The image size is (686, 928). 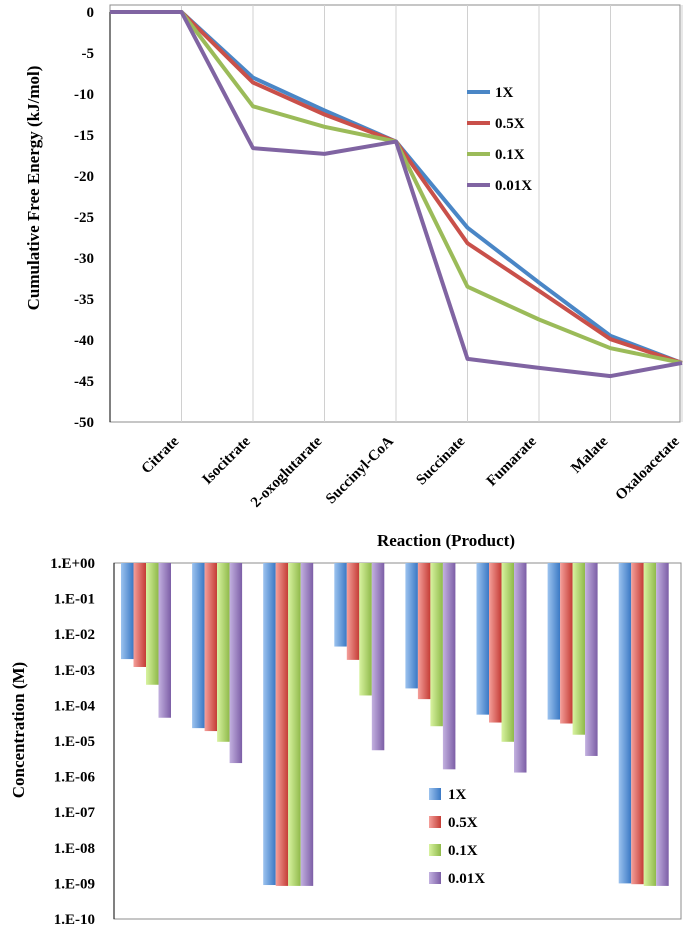 I want to click on line-chart-y-tick-label: -50, so click(x=84, y=423).